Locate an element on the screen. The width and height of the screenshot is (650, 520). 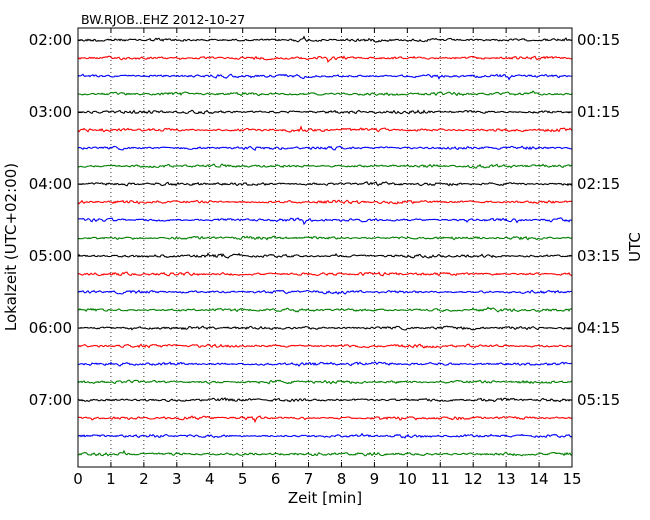
left-y-axis-ticks: 02:00 03:00 04:00 05:00 06:00 07:00 is located at coordinates (56, 220).